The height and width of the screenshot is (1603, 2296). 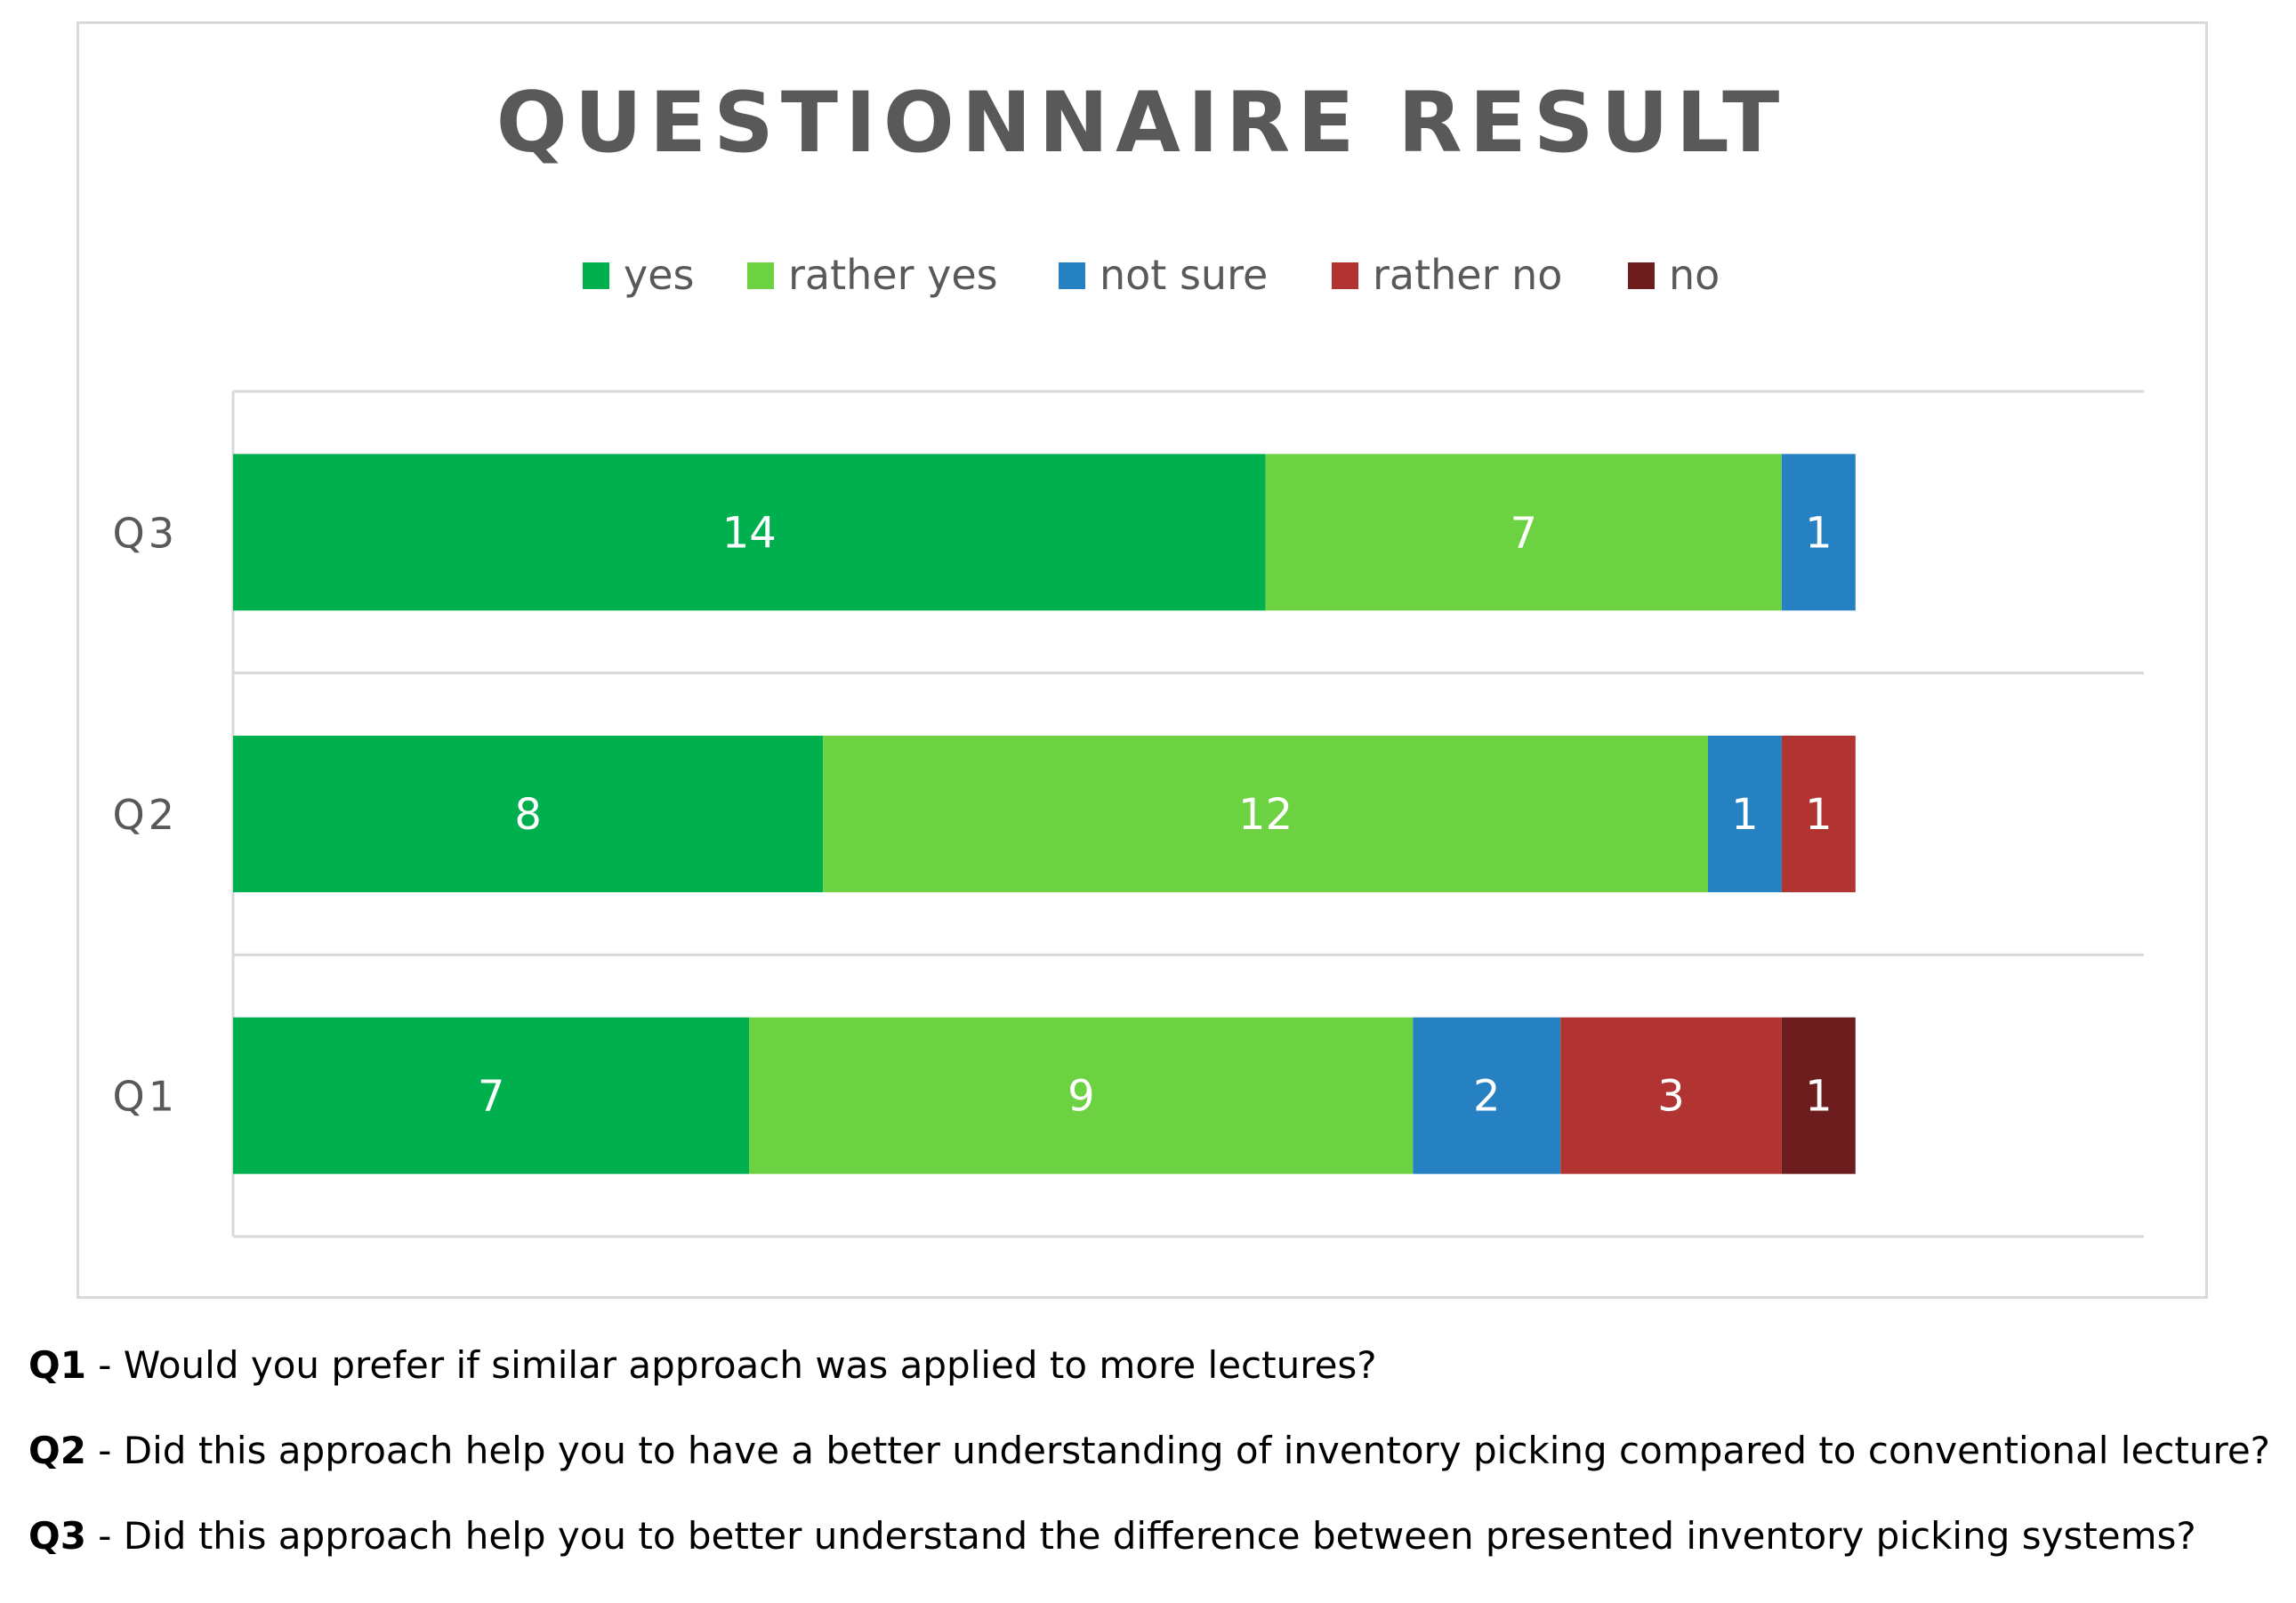 What do you see at coordinates (146, 1097) in the screenshot?
I see `category-label-q1: Q1` at bounding box center [146, 1097].